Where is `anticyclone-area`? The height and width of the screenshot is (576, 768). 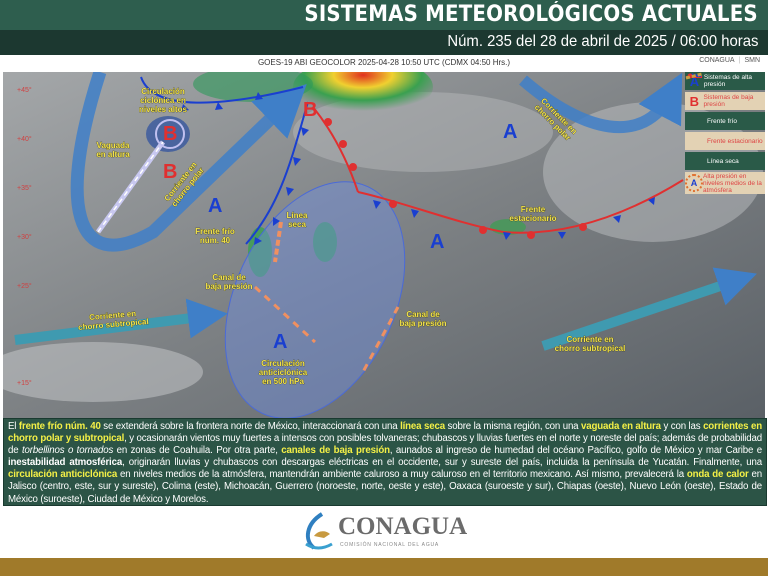
anticyclone-area is located at coordinates (315, 299).